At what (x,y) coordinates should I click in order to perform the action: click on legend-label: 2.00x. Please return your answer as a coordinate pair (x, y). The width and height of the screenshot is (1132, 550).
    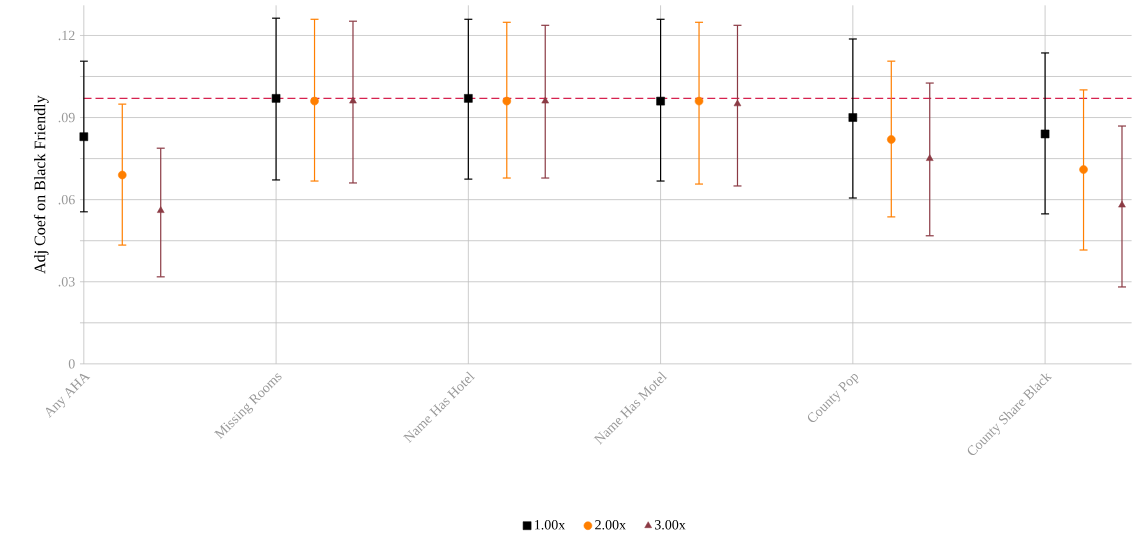
    Looking at the image, I should click on (610, 525).